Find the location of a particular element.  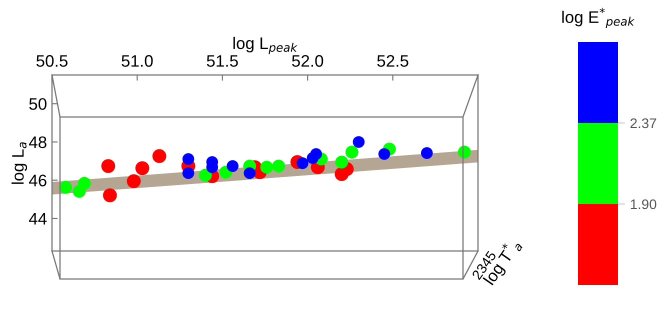

x-tick-label: 52.0 is located at coordinates (308, 61).